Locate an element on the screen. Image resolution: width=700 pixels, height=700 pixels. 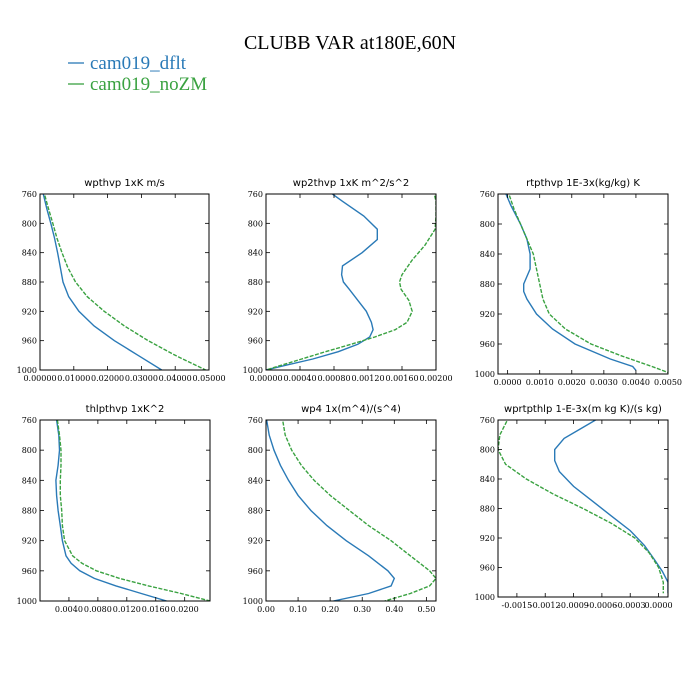
legend-label-nozm: cam019_noZM is located at coordinates (148, 84).